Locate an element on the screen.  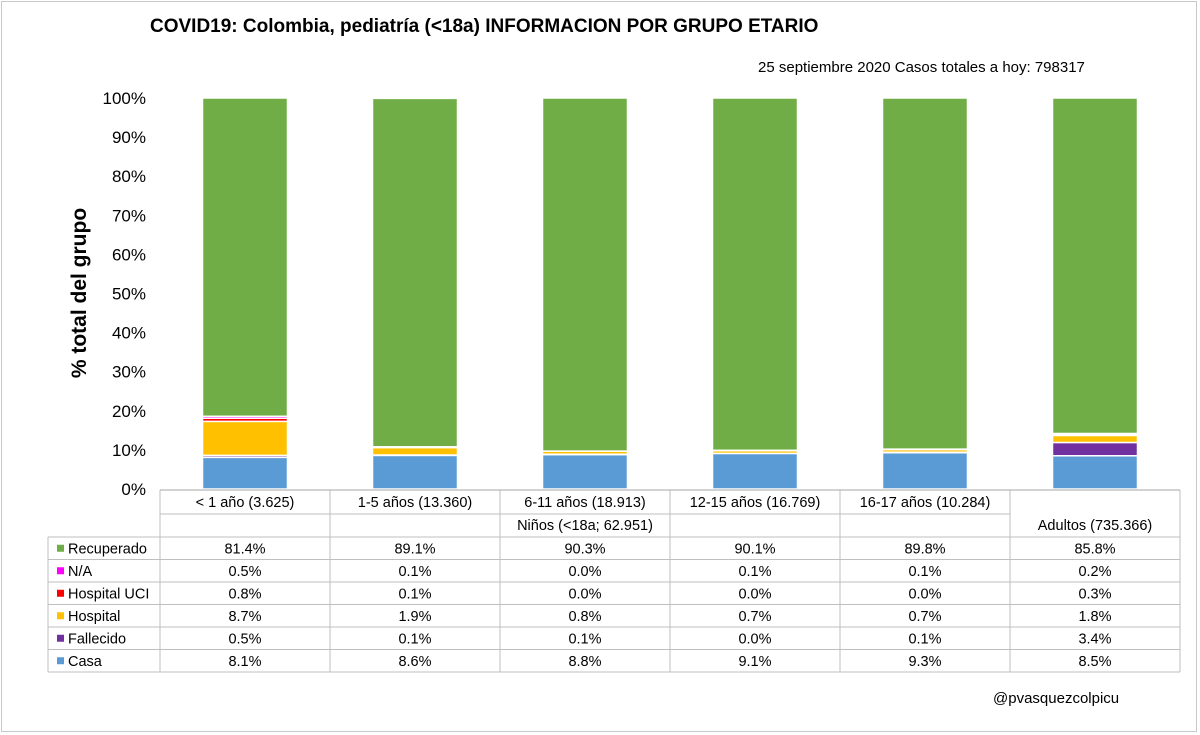
y-tick-label: 60% is located at coordinates (129, 254).